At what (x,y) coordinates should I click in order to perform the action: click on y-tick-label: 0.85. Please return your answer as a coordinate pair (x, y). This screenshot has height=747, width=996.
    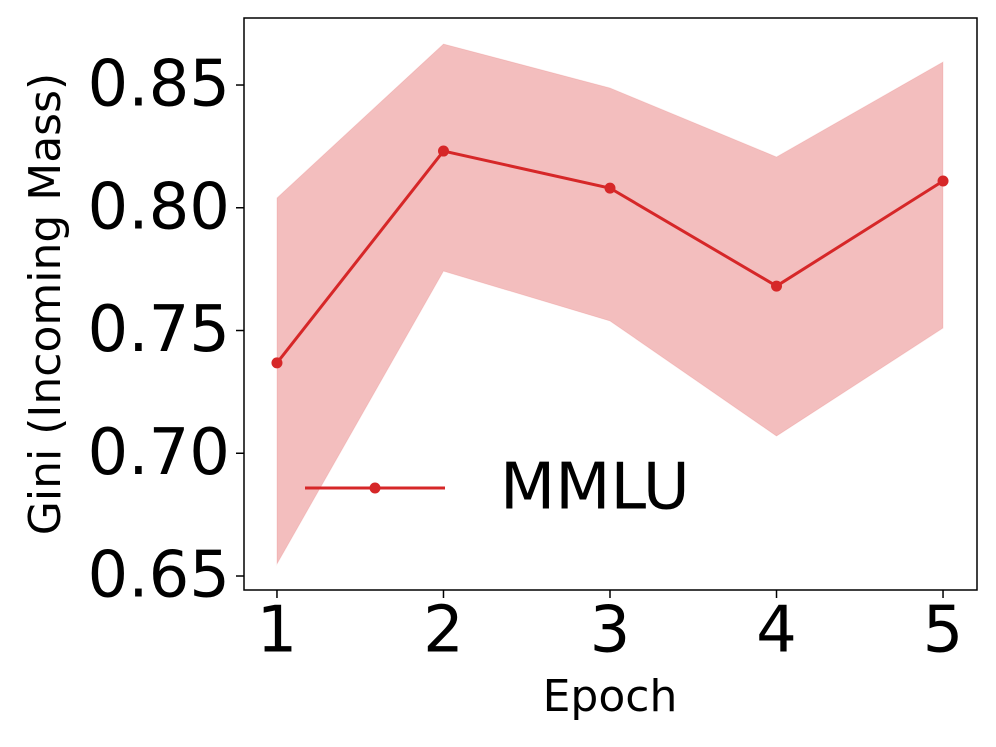
    Looking at the image, I should click on (159, 85).